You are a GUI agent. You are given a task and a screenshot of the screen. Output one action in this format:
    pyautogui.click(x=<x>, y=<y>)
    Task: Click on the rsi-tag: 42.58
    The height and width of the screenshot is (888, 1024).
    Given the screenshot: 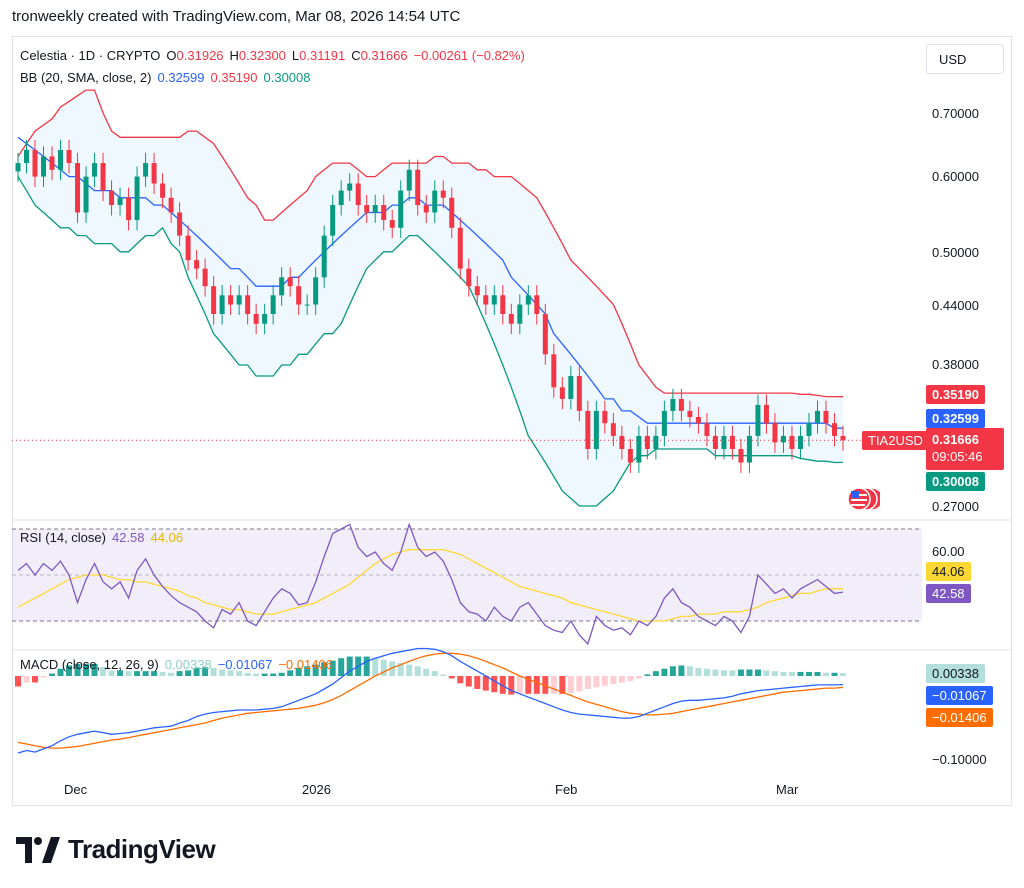 What is the action you would take?
    pyautogui.click(x=948, y=593)
    